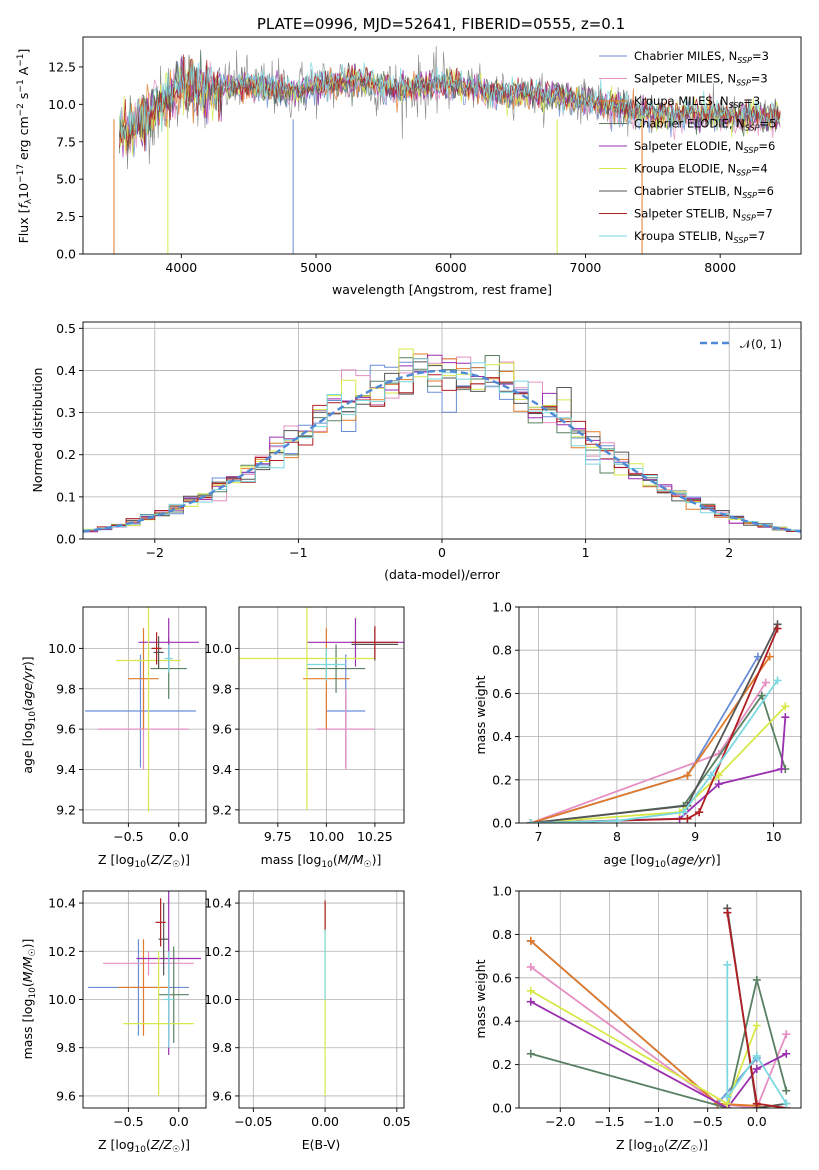 The width and height of the screenshot is (819, 1170). What do you see at coordinates (442, 574) in the screenshot?
I see `residual-xlabel: (data-model)/error` at bounding box center [442, 574].